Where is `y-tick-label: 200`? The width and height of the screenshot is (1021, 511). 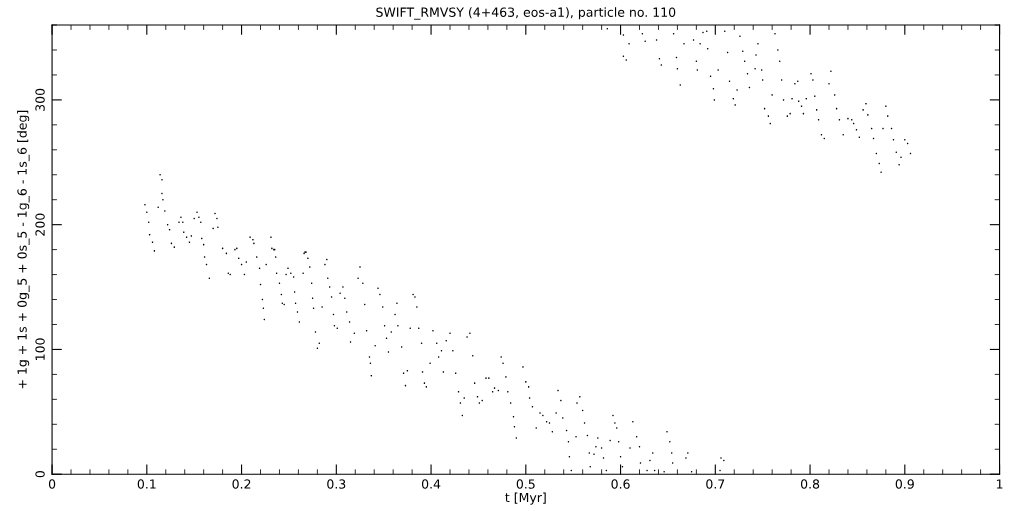 y-tick-label: 200 is located at coordinates (40, 224).